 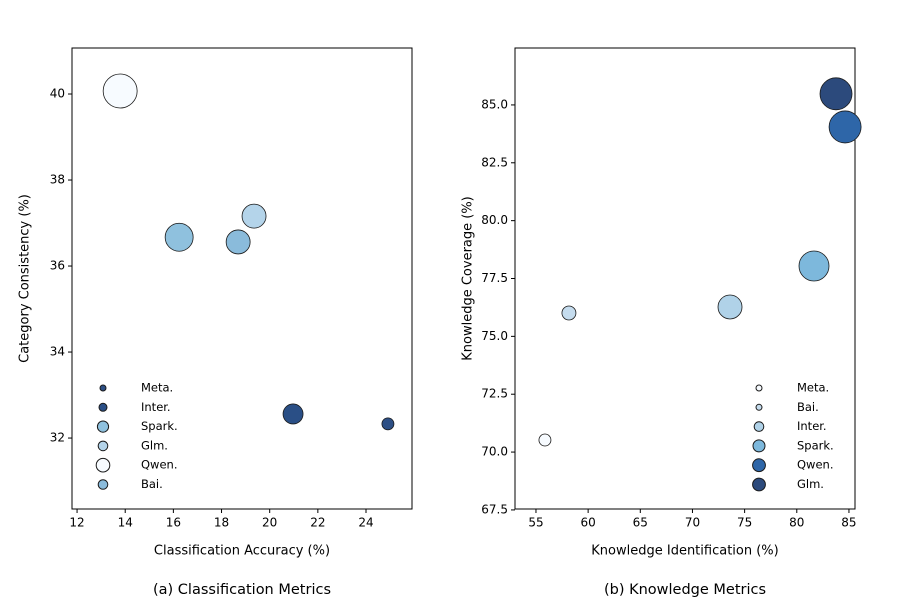 I want to click on y-tick-label: 72.5, so click(x=494, y=394).